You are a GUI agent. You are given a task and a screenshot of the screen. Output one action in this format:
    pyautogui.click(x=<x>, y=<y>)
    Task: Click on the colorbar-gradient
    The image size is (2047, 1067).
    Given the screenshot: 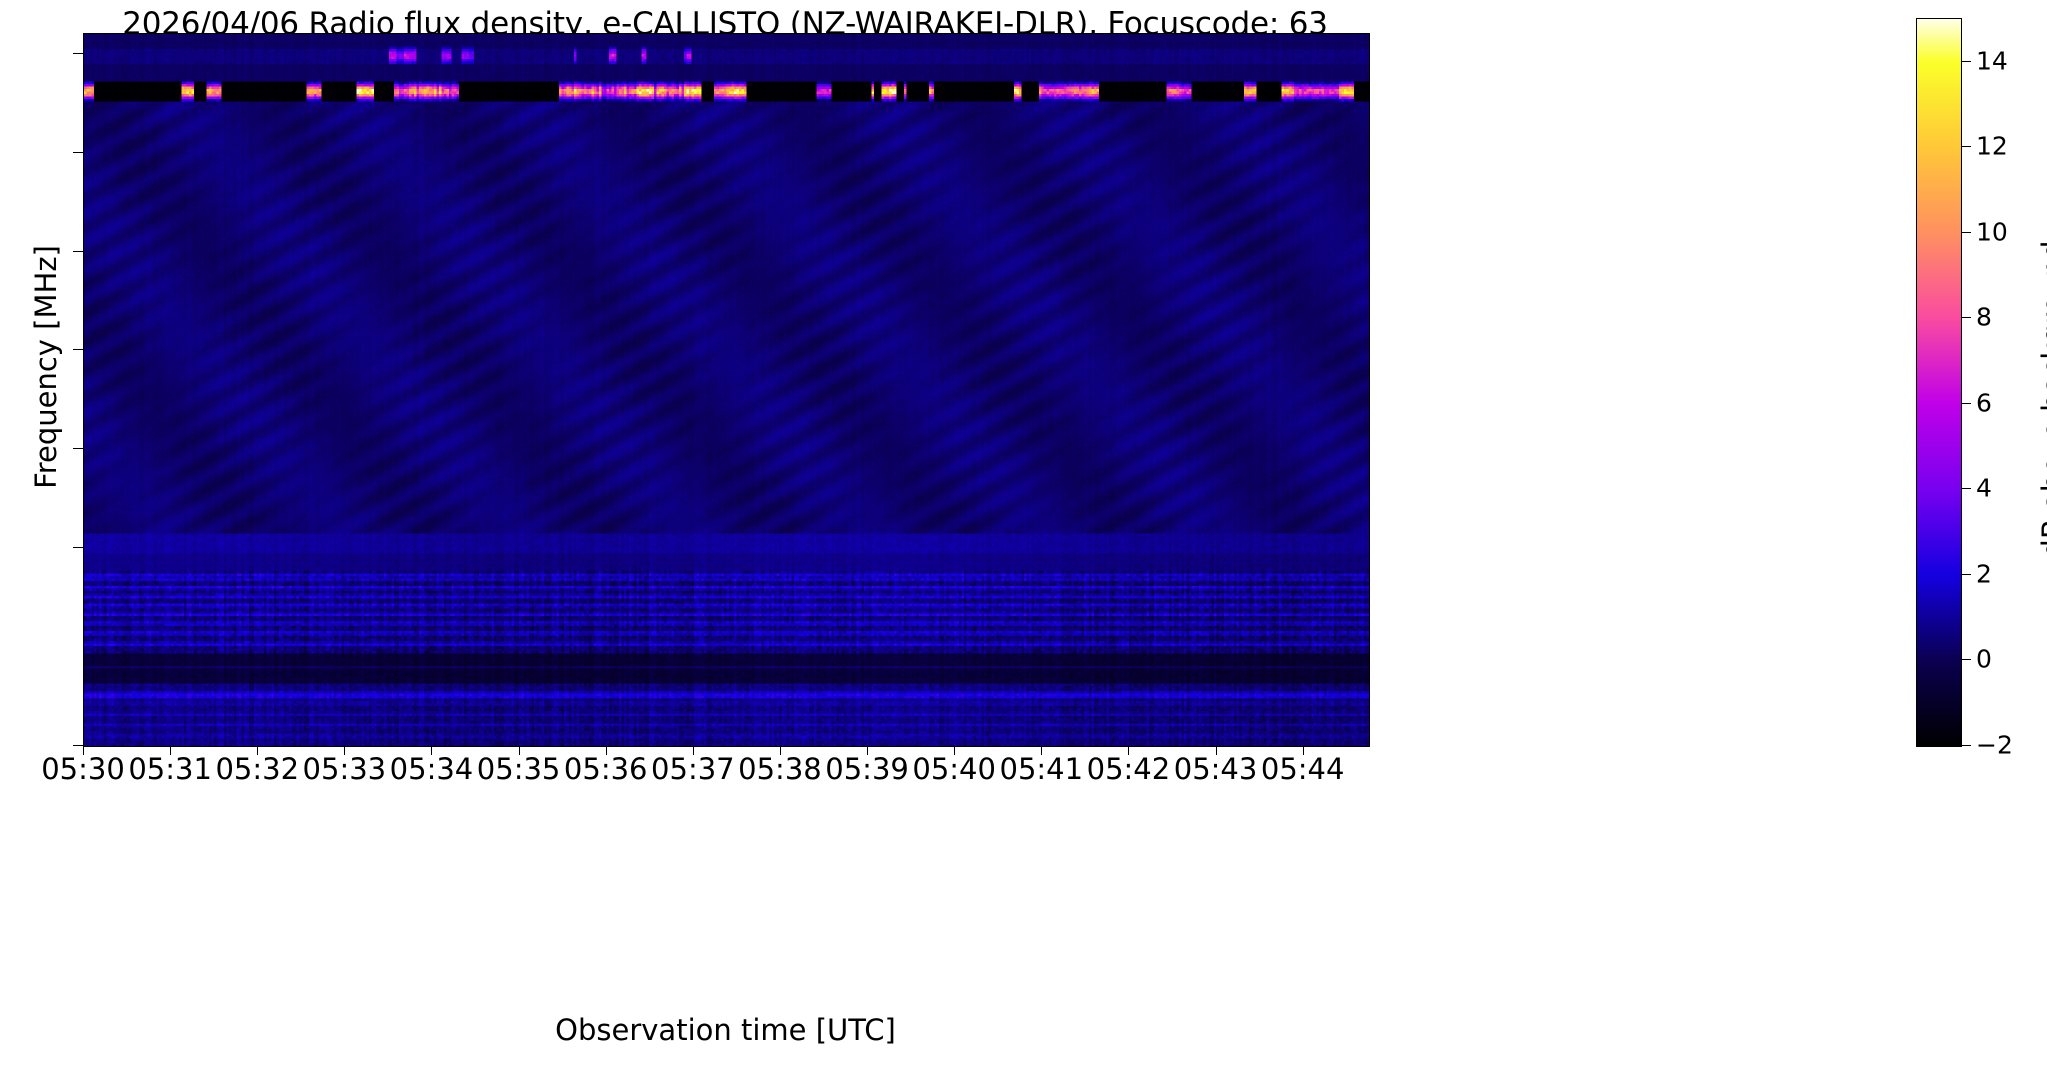 What is the action you would take?
    pyautogui.click(x=1939, y=382)
    